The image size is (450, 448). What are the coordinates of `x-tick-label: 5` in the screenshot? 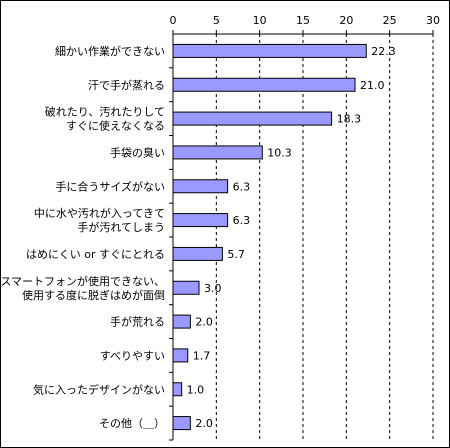 It's located at (216, 20).